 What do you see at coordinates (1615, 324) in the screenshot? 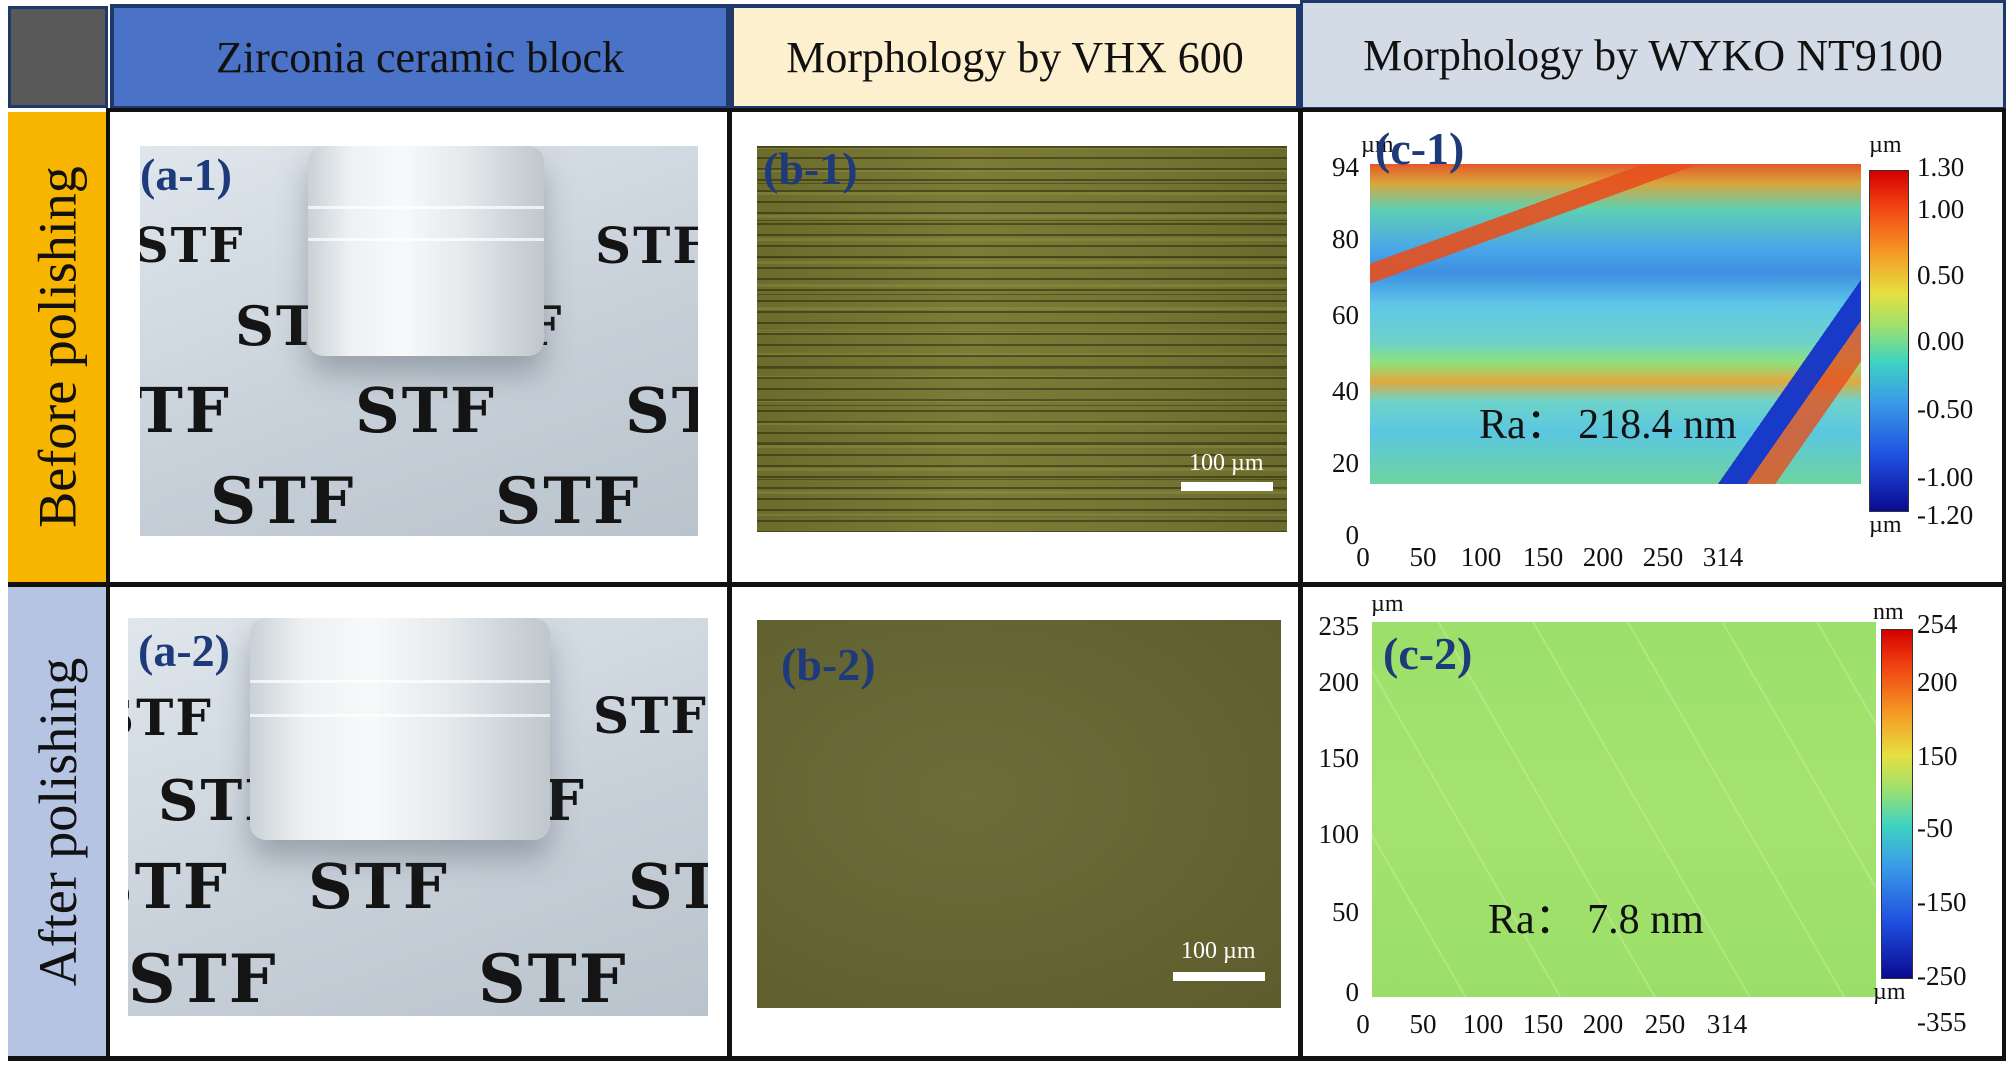
I see `height-map-c1` at bounding box center [1615, 324].